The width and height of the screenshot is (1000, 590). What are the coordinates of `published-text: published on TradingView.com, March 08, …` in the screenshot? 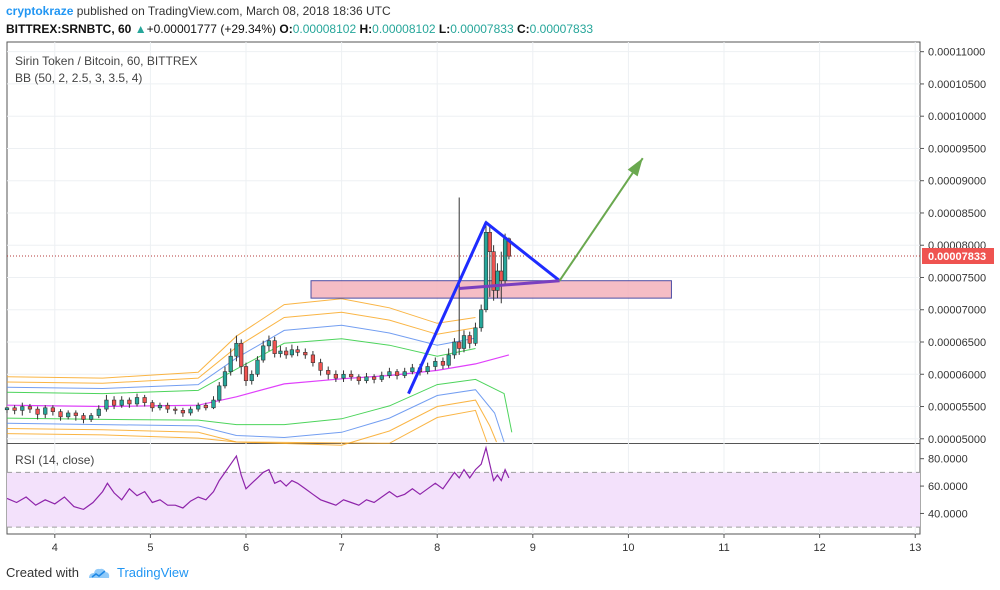 It's located at (233, 11).